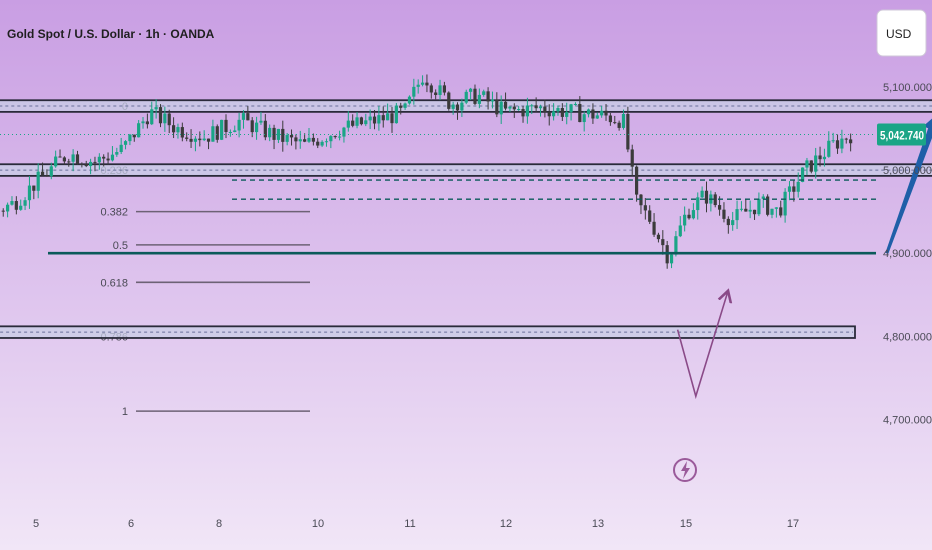  Describe the element at coordinates (131, 524) in the screenshot. I see `date-tick-label: 6` at that location.